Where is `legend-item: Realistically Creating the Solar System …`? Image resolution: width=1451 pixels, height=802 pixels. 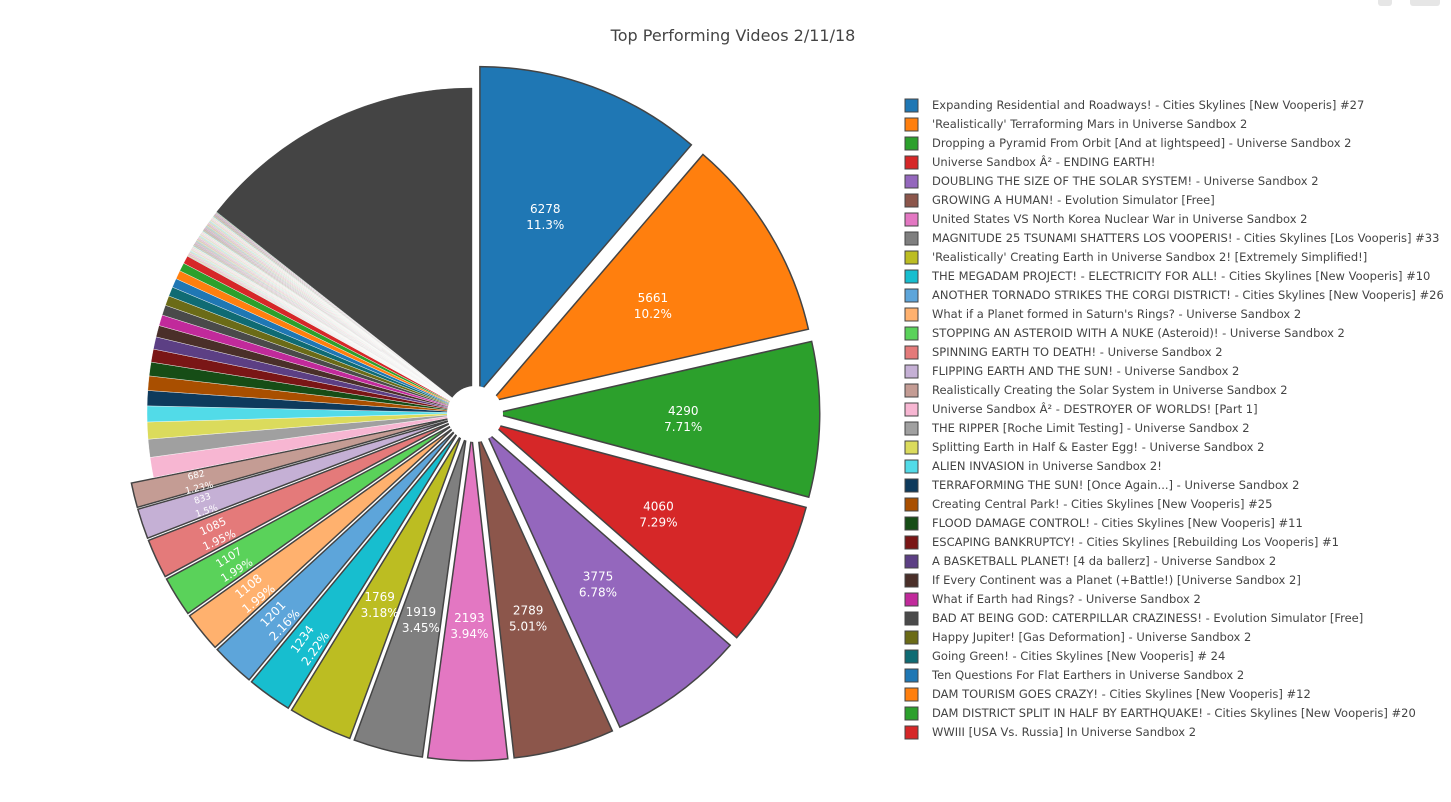
legend-item: Realistically Creating the Solar System … is located at coordinates (1096, 390).